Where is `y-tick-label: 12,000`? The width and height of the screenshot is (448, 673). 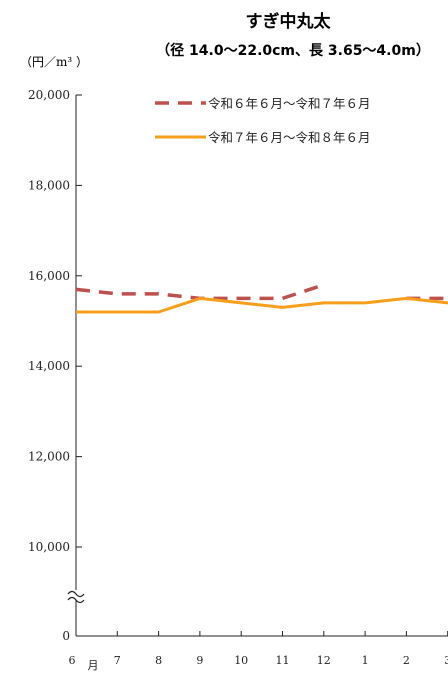 y-tick-label: 12,000 is located at coordinates (49, 457).